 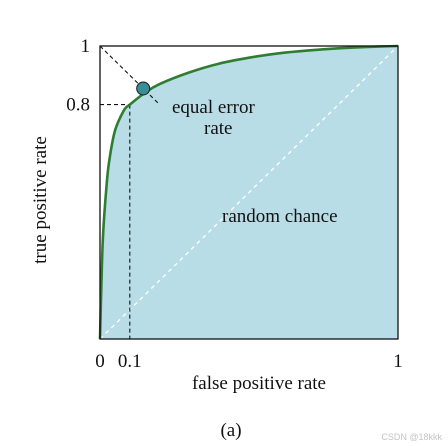 What do you see at coordinates (40, 200) in the screenshot?
I see `y-axis-label: true positive rate` at bounding box center [40, 200].